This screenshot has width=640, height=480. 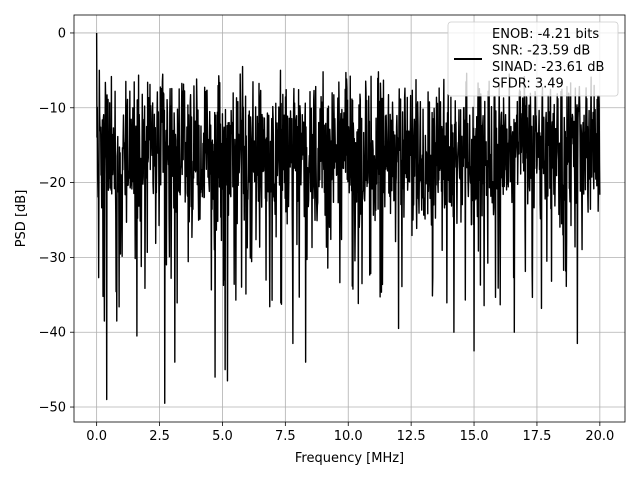 I want to click on x-axis-ticks: 0.0 2.5 5.0 7.5 10.0 12.5 15.0 17.5 20.0, so click(x=350, y=433).